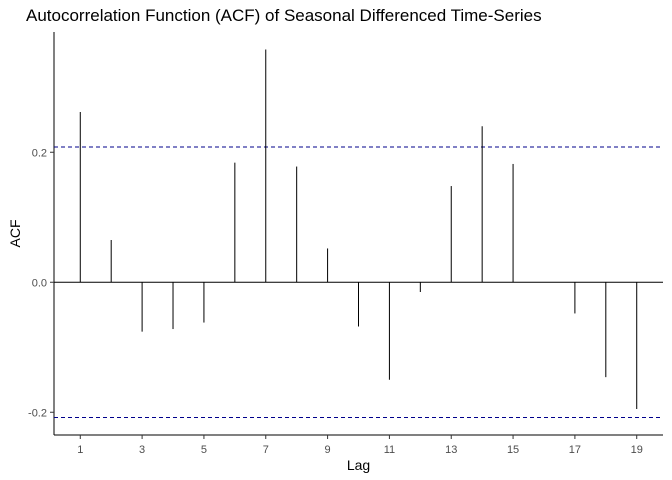 The height and width of the screenshot is (480, 672). I want to click on x-tick-label: 17, so click(575, 450).